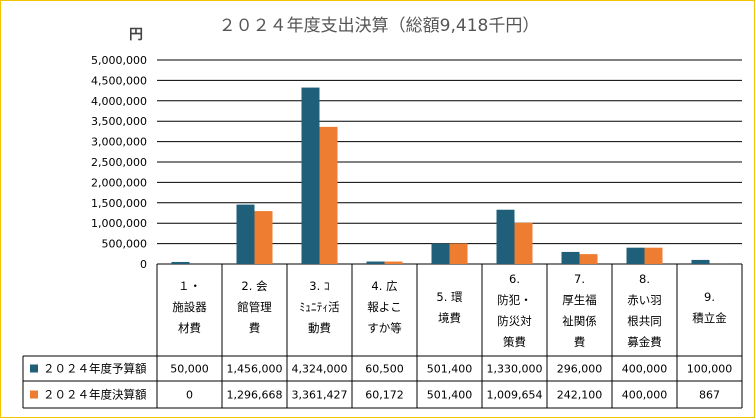 This screenshot has height=418, width=755. Describe the element at coordinates (319, 286) in the screenshot. I see `category-label: 3. ｺ` at that location.